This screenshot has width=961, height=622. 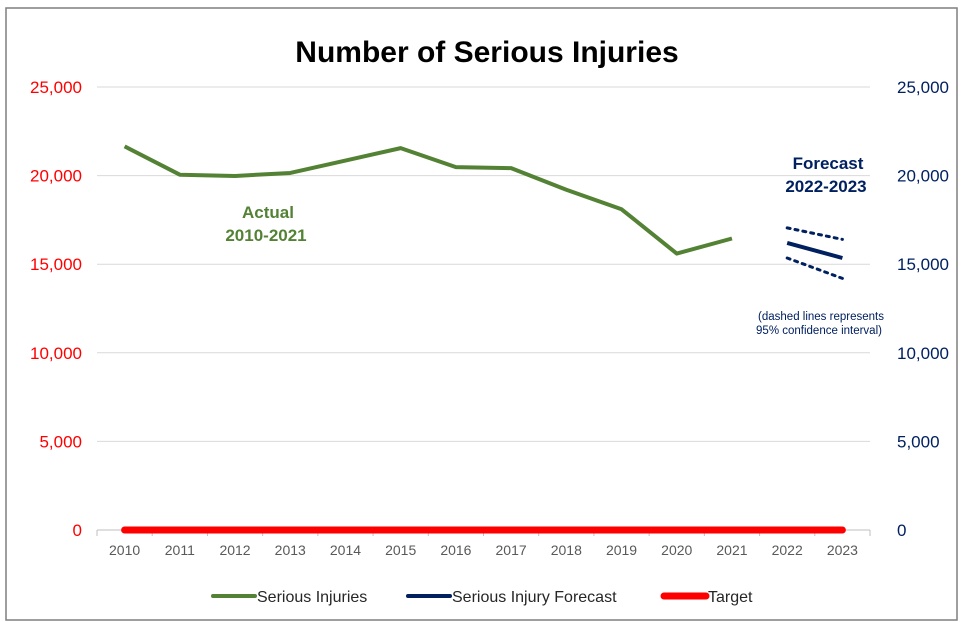 What do you see at coordinates (676, 550) in the screenshot?
I see `x-tick-label: 2020` at bounding box center [676, 550].